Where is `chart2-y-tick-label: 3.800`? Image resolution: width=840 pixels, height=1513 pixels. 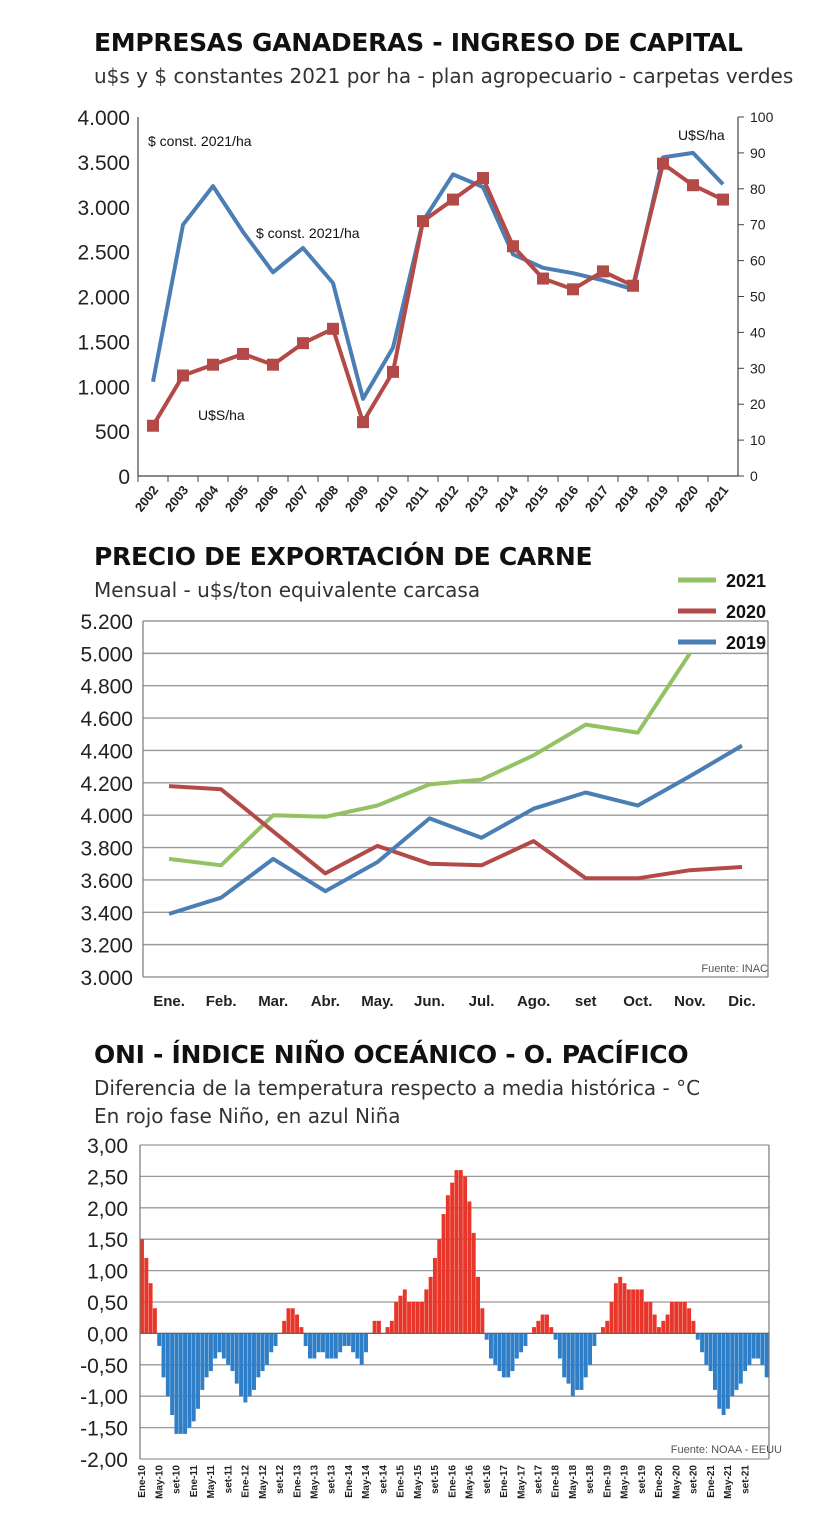
chart2-y-tick-label: 3.800 is located at coordinates (106, 849).